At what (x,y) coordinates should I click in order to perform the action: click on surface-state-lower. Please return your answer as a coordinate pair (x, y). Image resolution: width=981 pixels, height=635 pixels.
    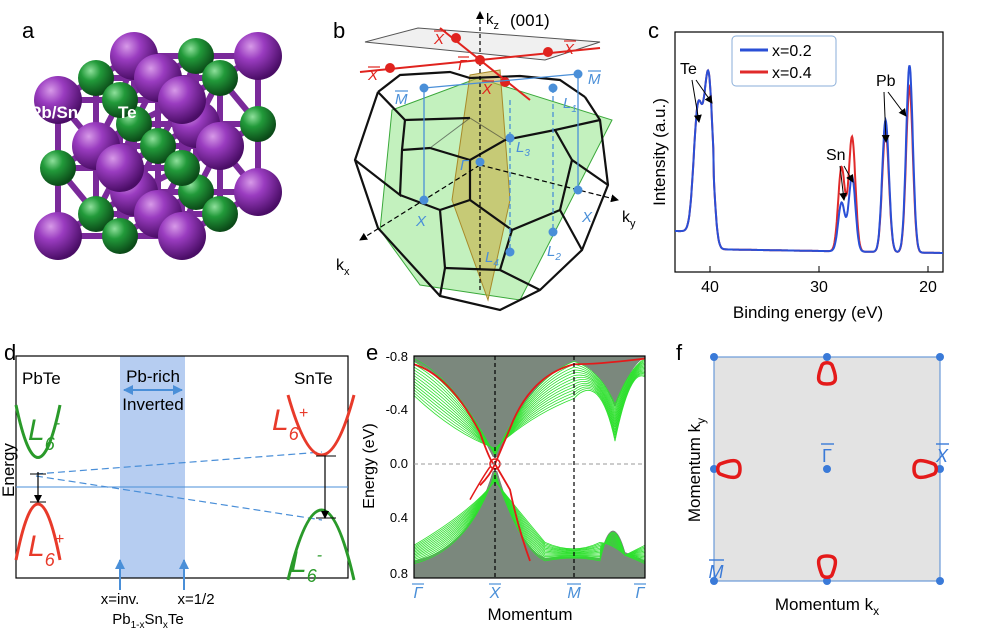
    Looking at the image, I should click on (480, 483).